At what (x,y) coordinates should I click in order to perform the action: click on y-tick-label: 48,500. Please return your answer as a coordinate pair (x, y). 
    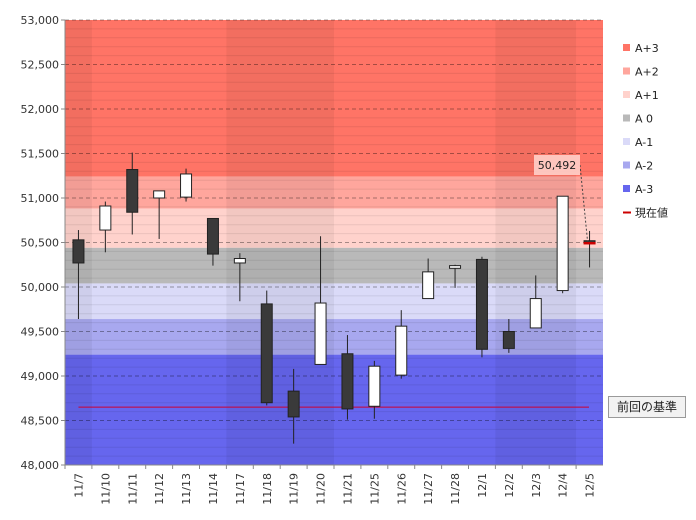
    Looking at the image, I should click on (40, 421).